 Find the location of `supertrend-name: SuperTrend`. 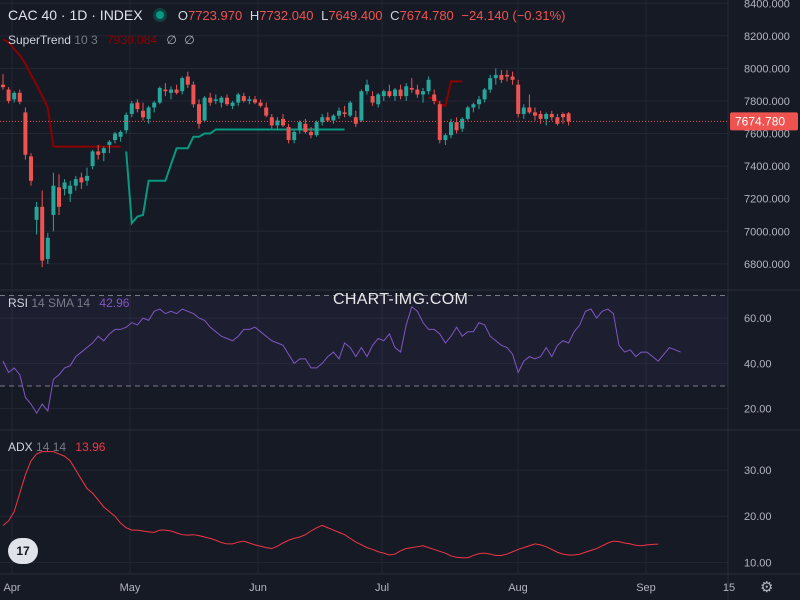

supertrend-name: SuperTrend is located at coordinates (39, 40).